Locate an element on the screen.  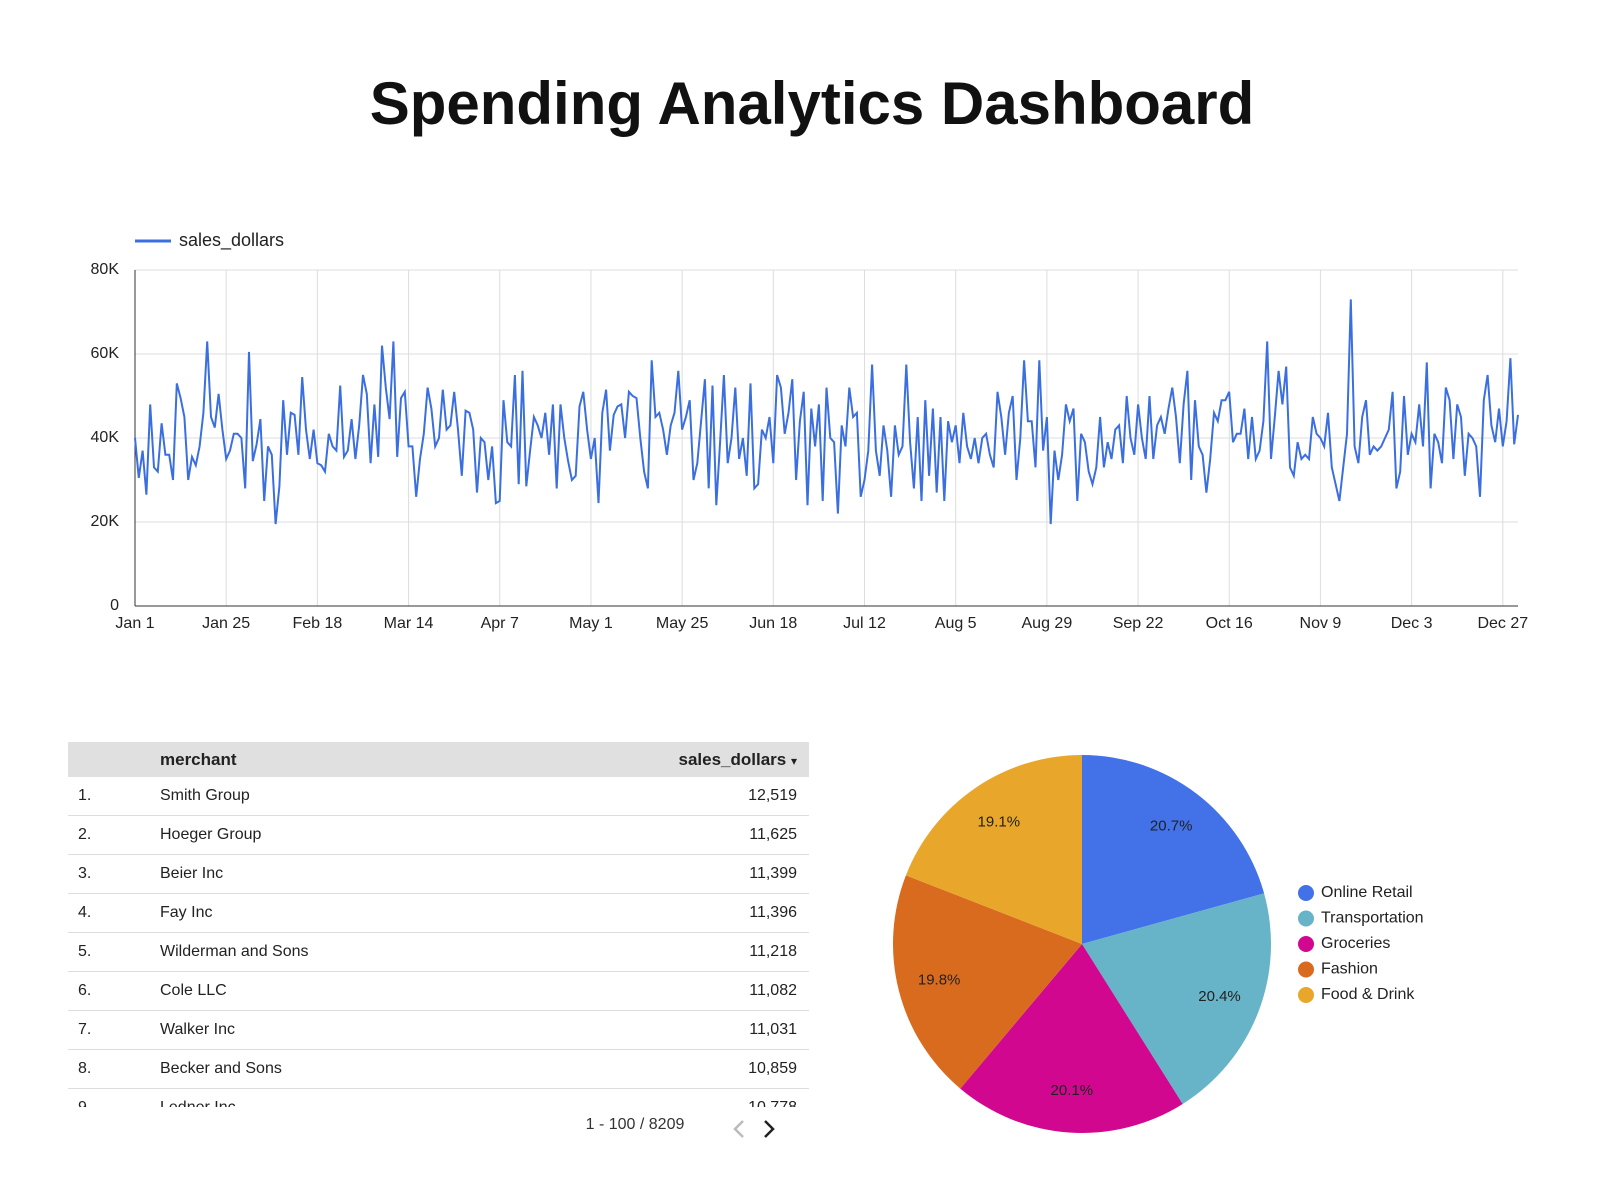
table-row: 8. Becker and Sons 10,859 is located at coordinates (438, 1069).